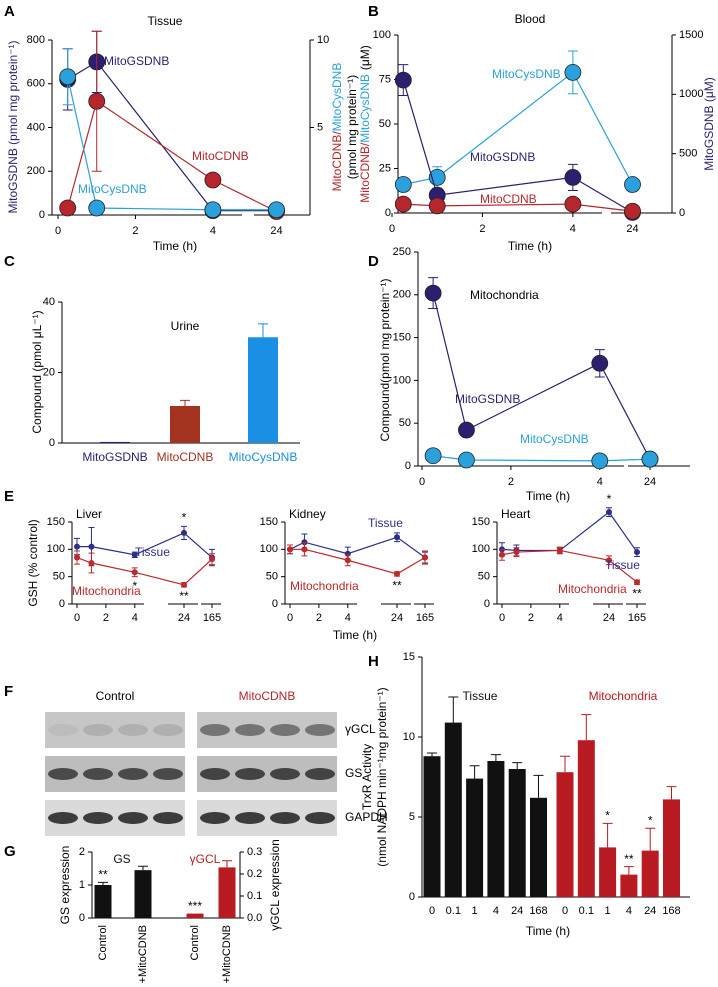 This screenshot has width=718, height=987. I want to click on y-tick-label: 15, so click(409, 657).